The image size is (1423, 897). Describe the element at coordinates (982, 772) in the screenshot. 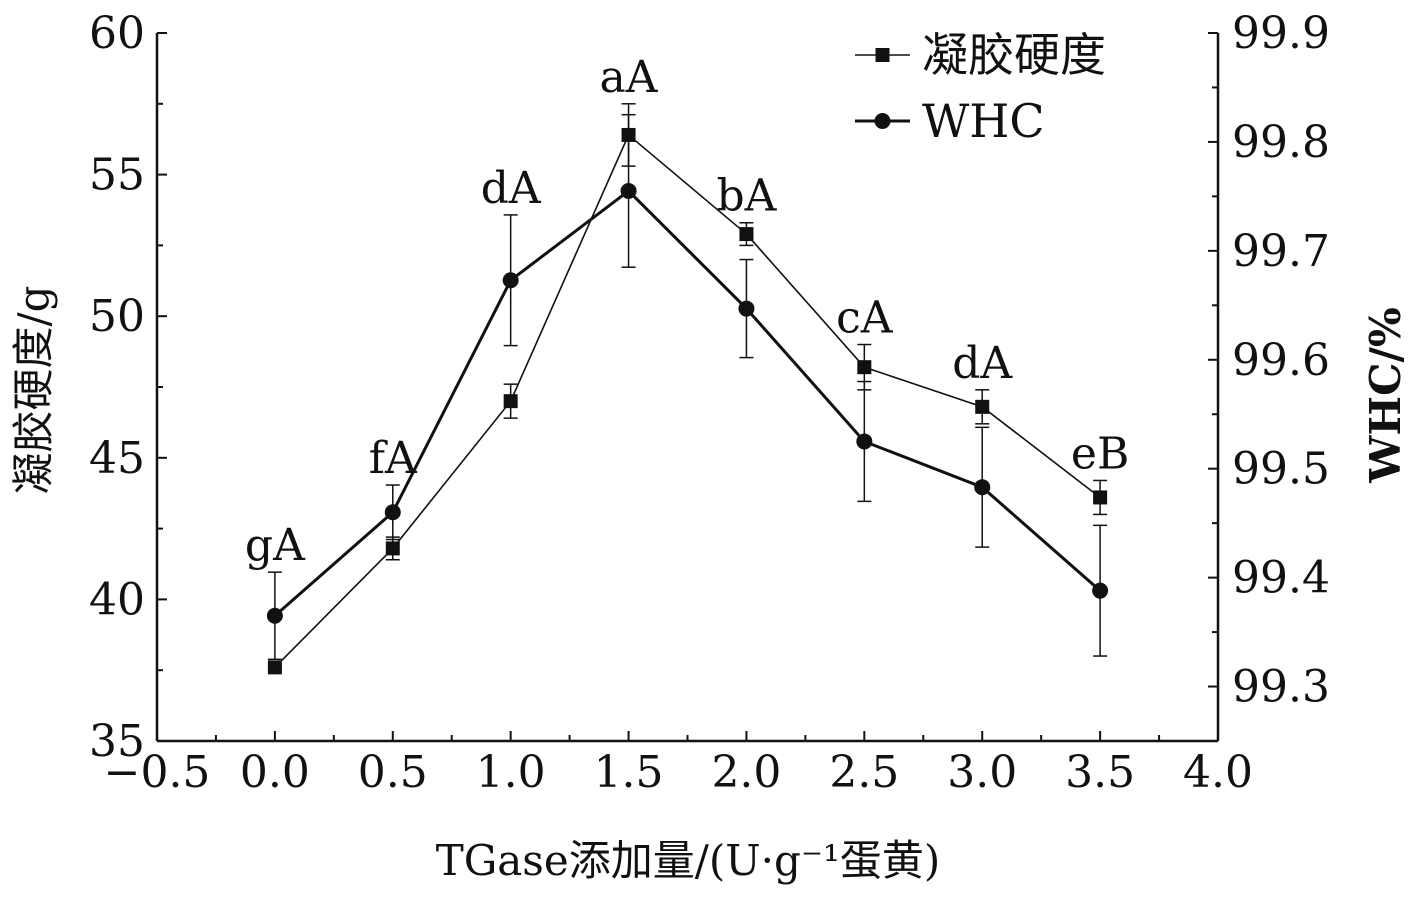

I see `x-tick-label: 3.0` at that location.